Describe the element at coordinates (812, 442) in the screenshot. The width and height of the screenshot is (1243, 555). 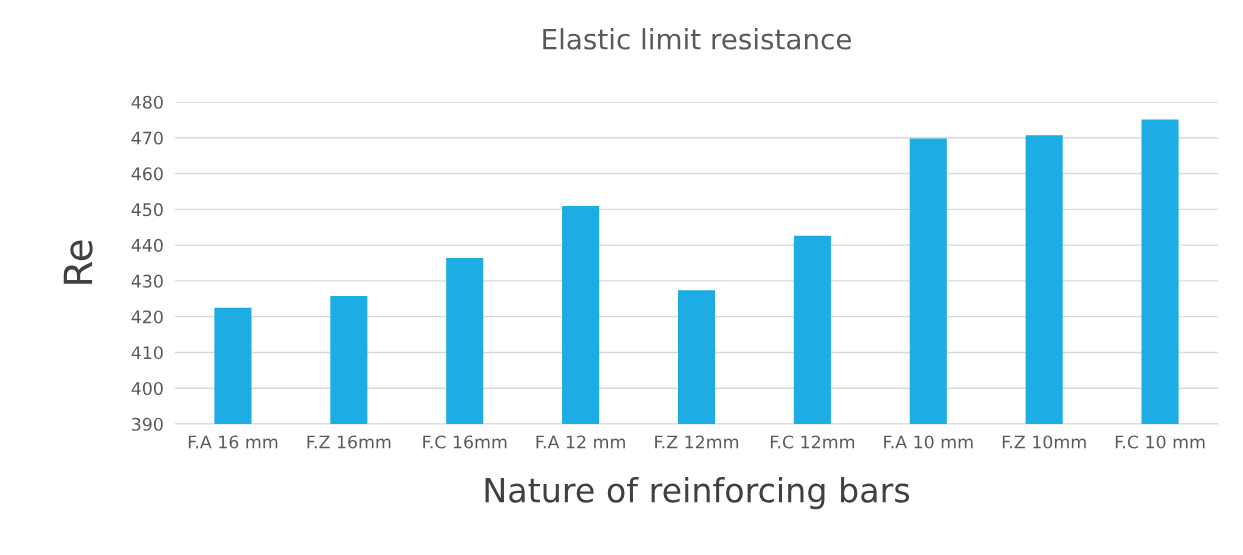
I see `x-tick-label: F.C 12mm` at that location.